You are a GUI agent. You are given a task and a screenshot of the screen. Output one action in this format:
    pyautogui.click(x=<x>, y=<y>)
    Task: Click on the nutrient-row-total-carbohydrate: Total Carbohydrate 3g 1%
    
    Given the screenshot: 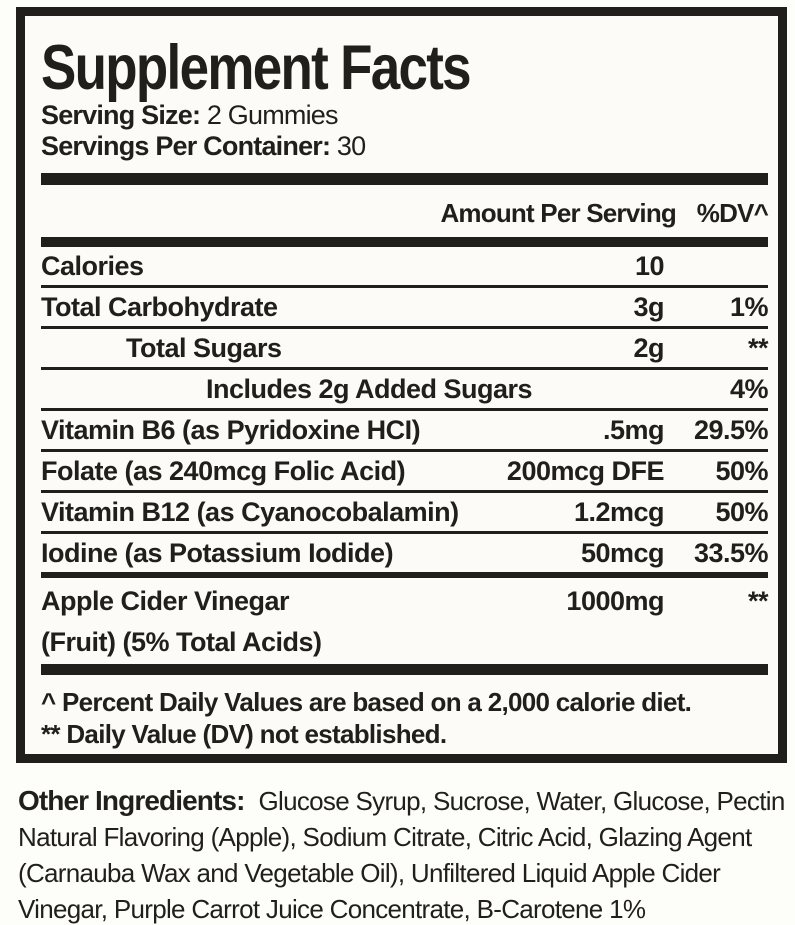 What is the action you would take?
    pyautogui.click(x=405, y=308)
    